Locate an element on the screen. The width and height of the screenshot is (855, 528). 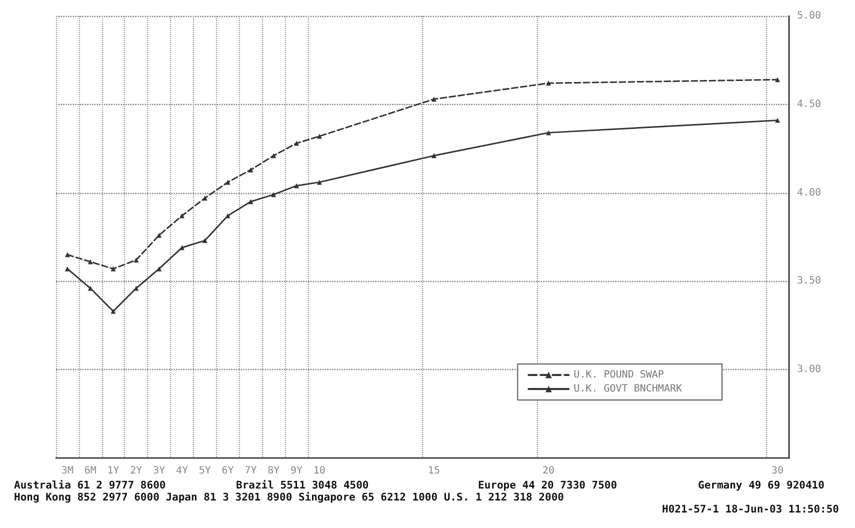
x-tick-label: 2Y is located at coordinates (136, 471).